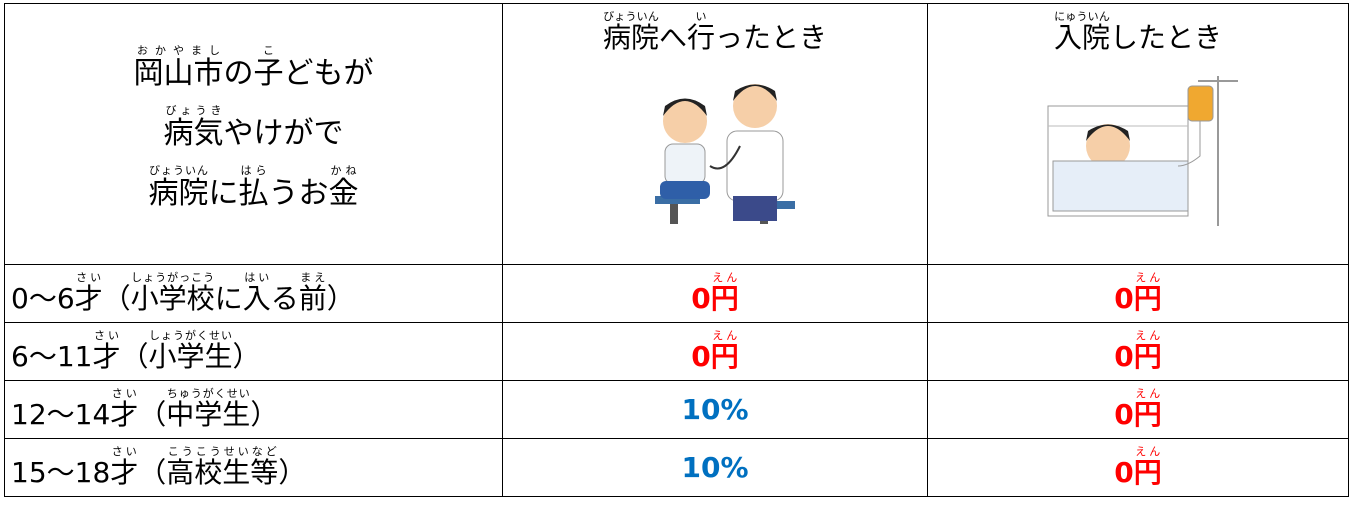 The image size is (1357, 506). I want to click on row-label: 12～14才さい（中学生ちゅうがくせい）, so click(253, 409).